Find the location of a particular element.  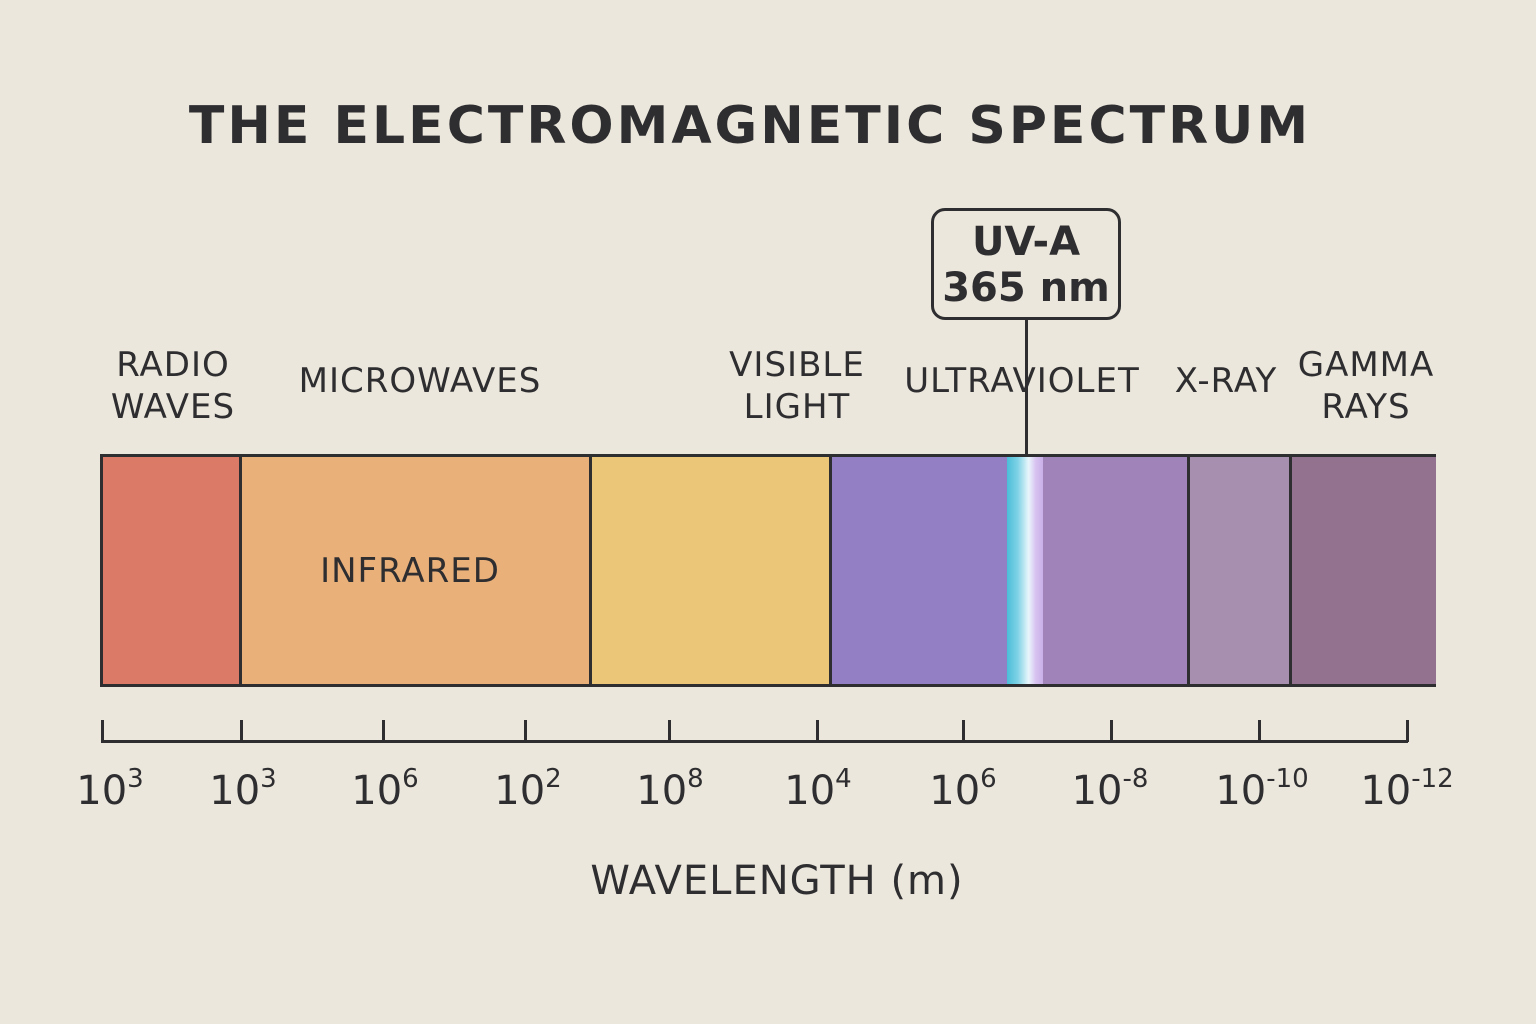

tick-label: 10² is located at coordinates (527, 789).